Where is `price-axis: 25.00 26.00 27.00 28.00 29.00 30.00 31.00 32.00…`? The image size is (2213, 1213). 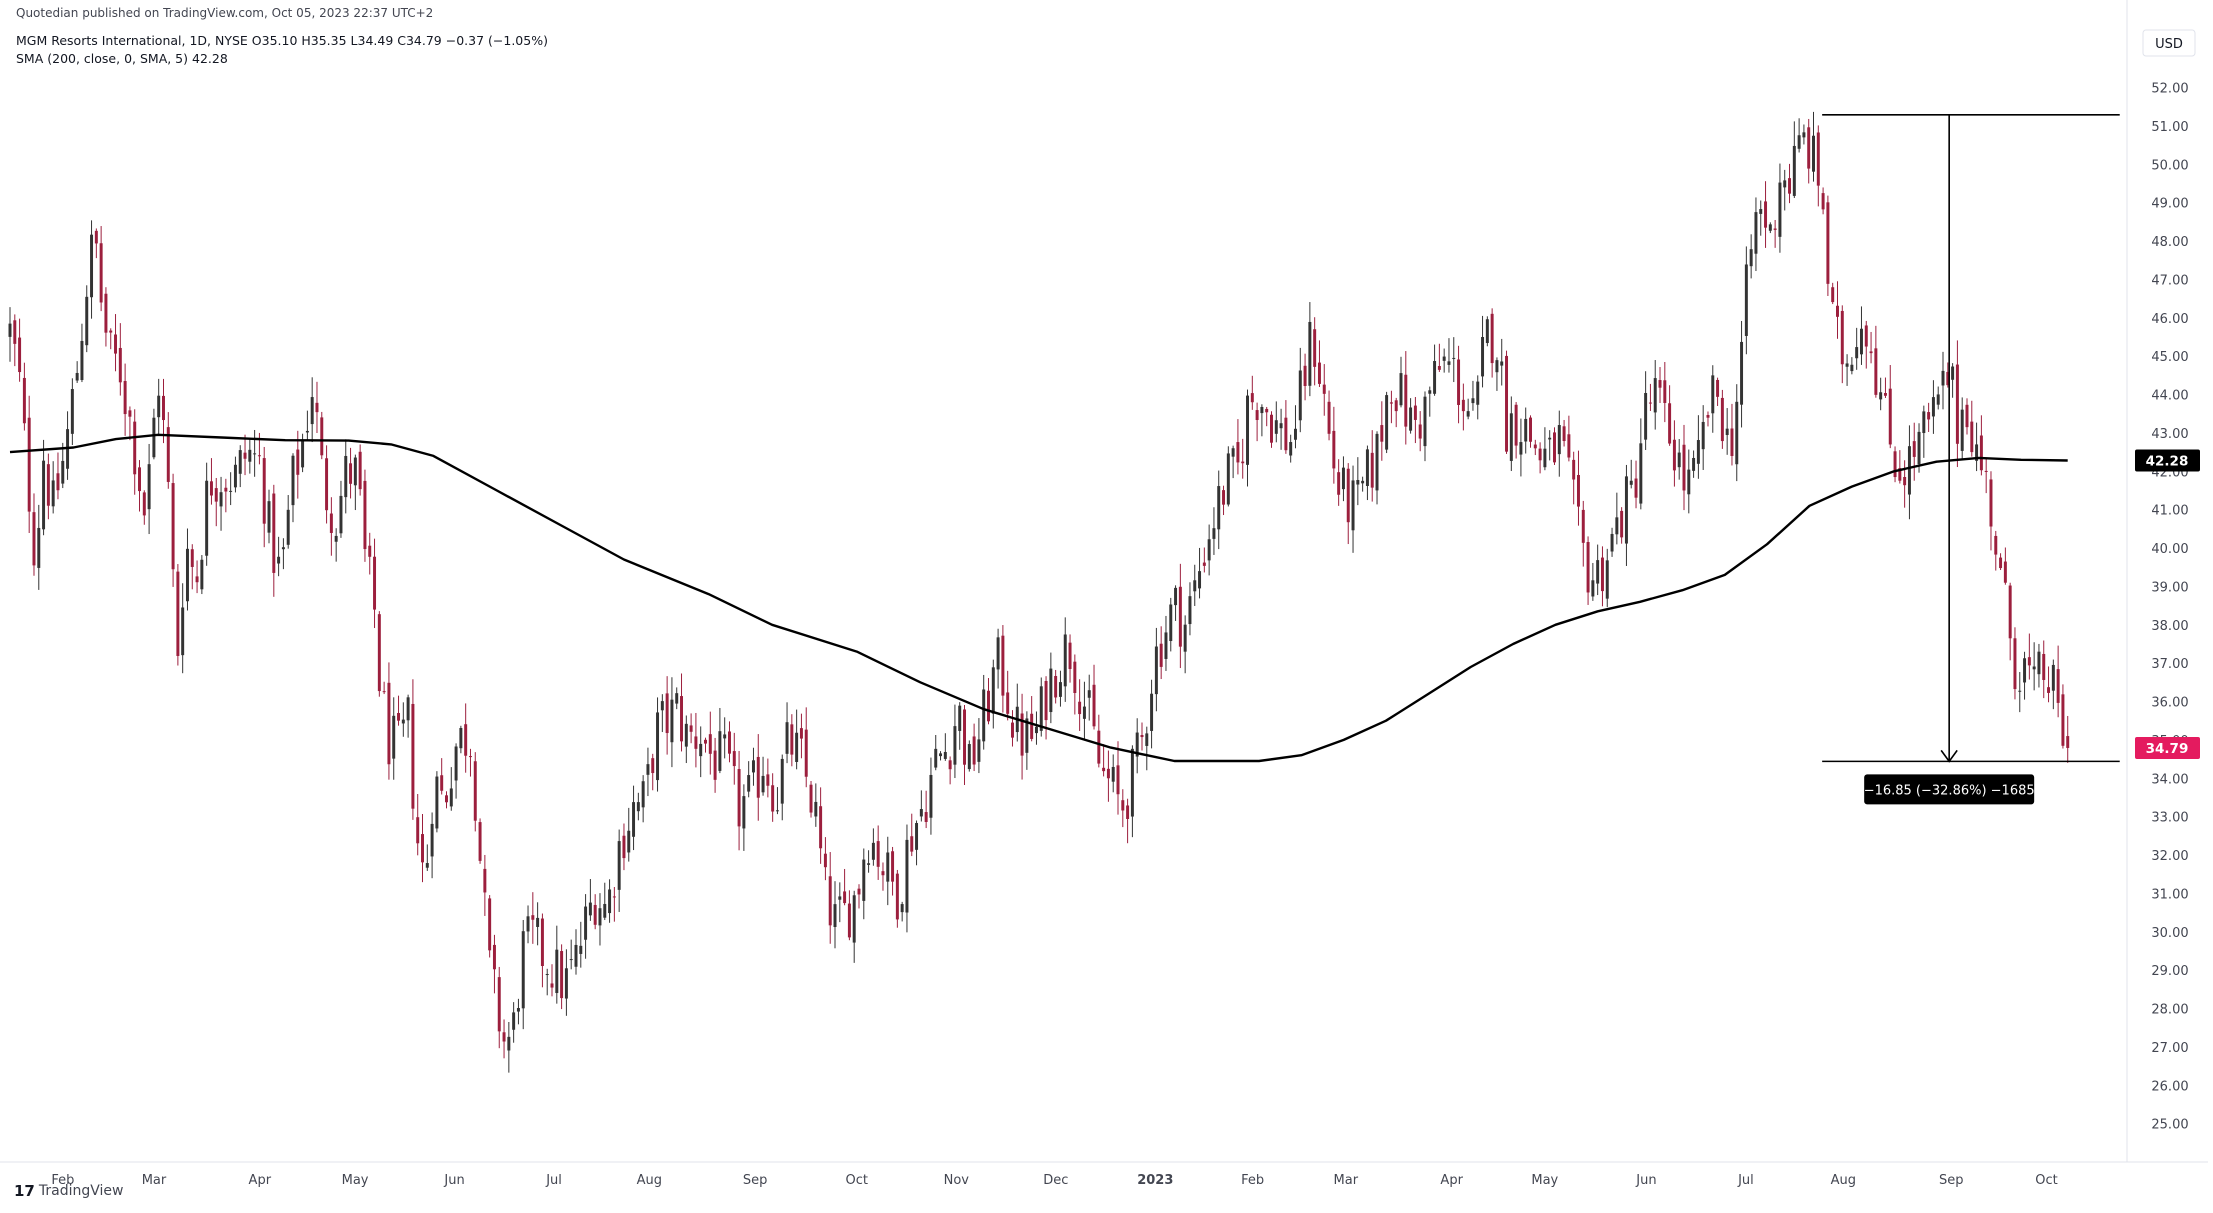
price-axis: 25.00 26.00 27.00 28.00 29.00 30.00 31.00 32.00… is located at coordinates (2167, 581).